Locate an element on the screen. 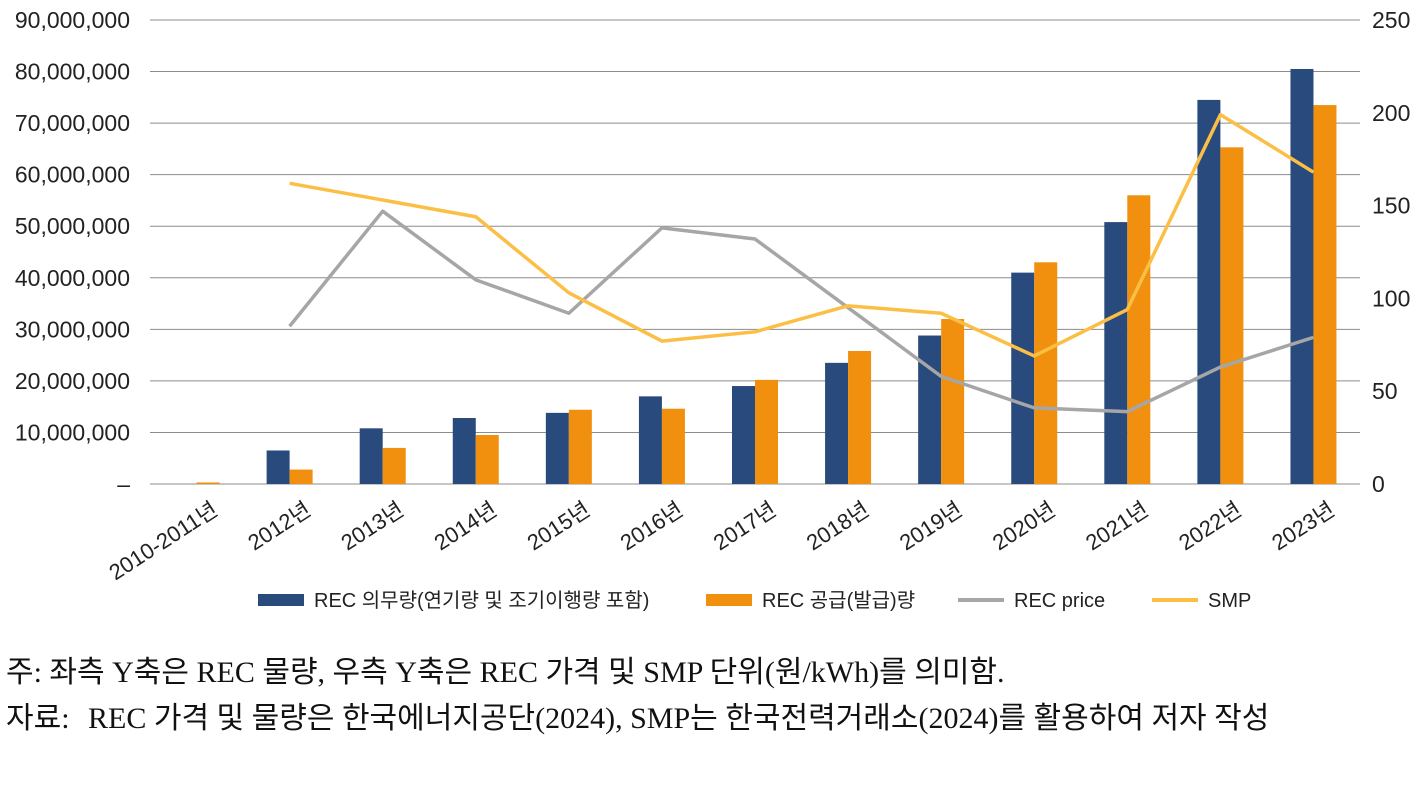 This screenshot has height=802, width=1418. legend-item: REC price is located at coordinates (1031, 601).